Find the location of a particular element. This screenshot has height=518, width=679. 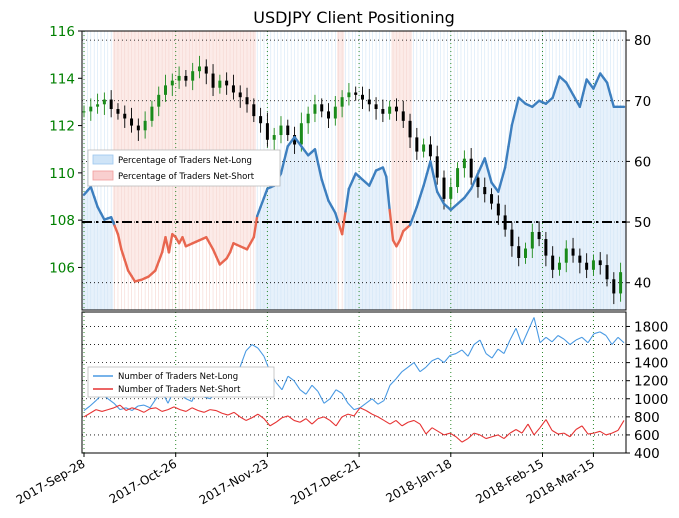

net-long-legend-swatch is located at coordinates (103, 159).